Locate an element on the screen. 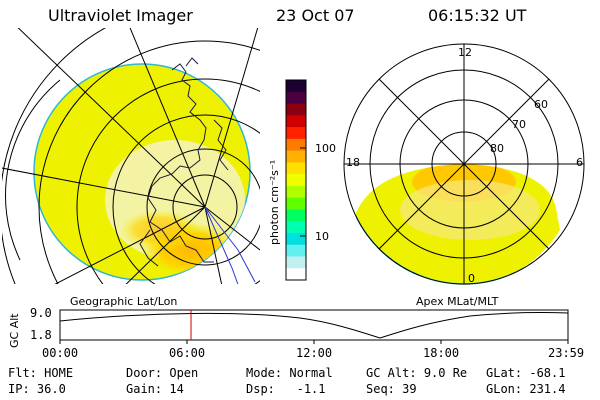 This screenshot has height=400, width=600. x-tick-marks is located at coordinates (314, 342).